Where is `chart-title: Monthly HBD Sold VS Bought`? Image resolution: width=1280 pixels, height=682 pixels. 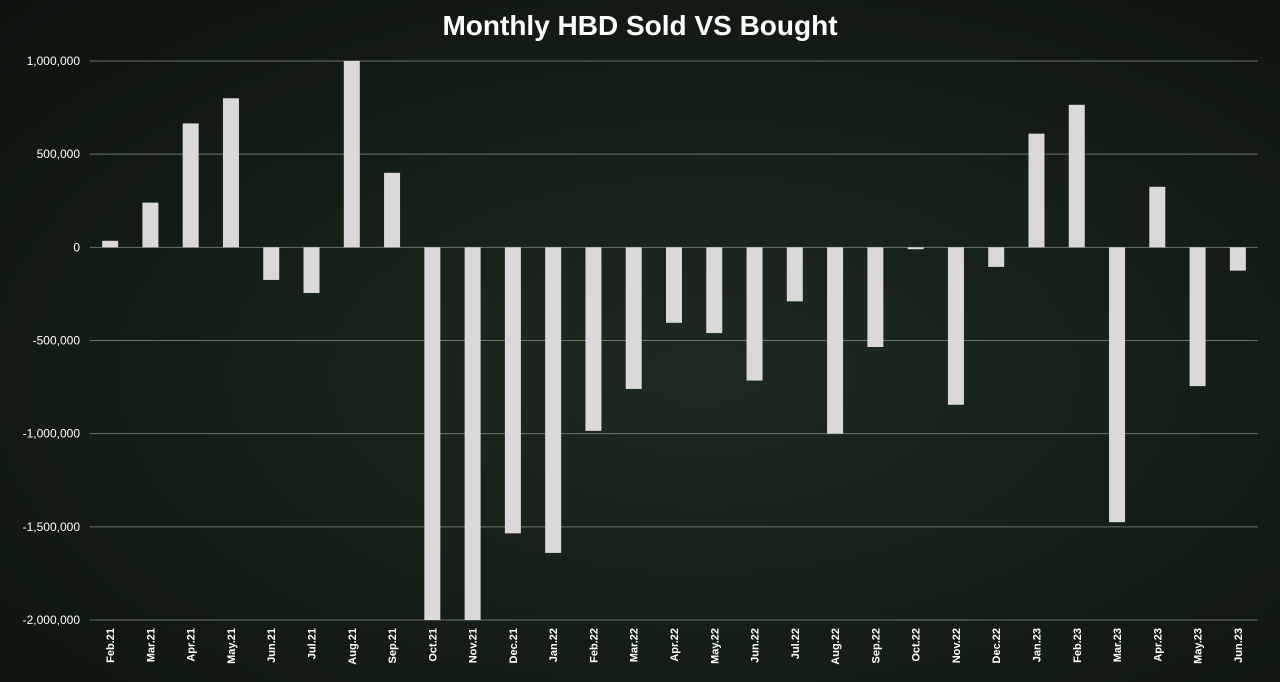 chart-title: Monthly HBD Sold VS Bought is located at coordinates (640, 25).